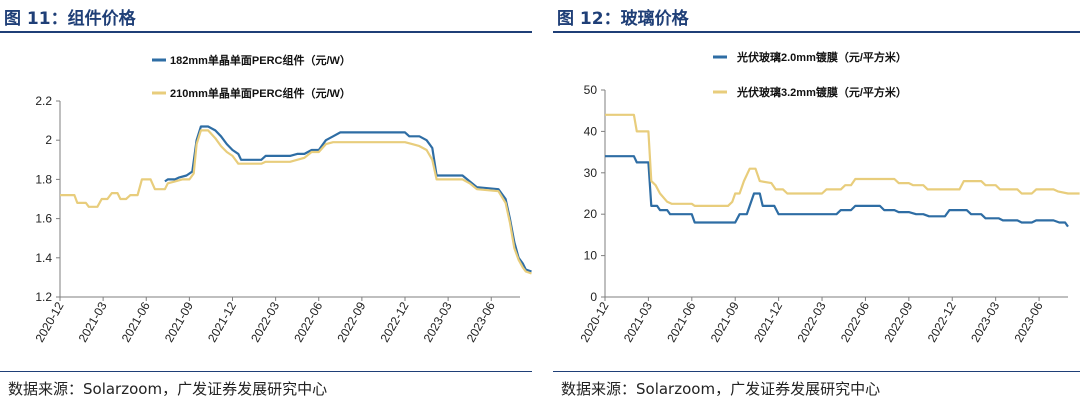 This screenshot has width=1080, height=407. What do you see at coordinates (43, 219) in the screenshot?
I see `y-tick-label: 1.6` at bounding box center [43, 219].